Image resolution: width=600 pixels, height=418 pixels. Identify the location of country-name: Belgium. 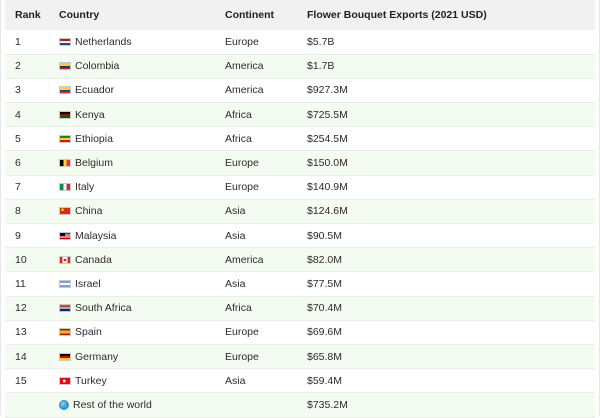
(94, 163).